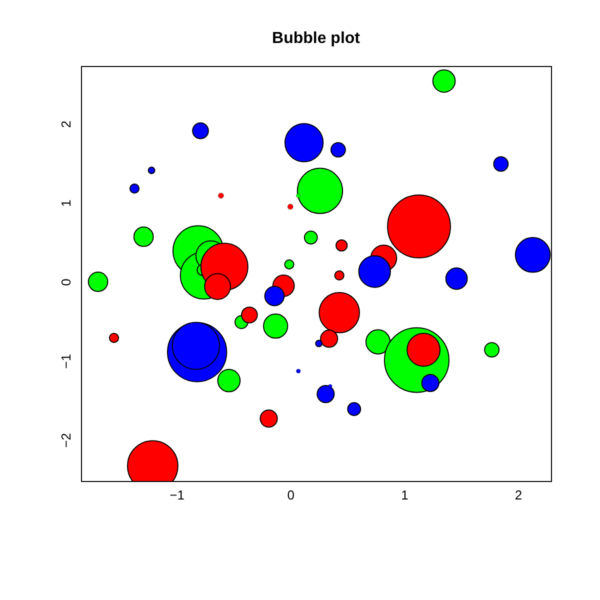 The height and width of the screenshot is (600, 600). What do you see at coordinates (518, 495) in the screenshot?
I see `x-tick-label: 2` at bounding box center [518, 495].